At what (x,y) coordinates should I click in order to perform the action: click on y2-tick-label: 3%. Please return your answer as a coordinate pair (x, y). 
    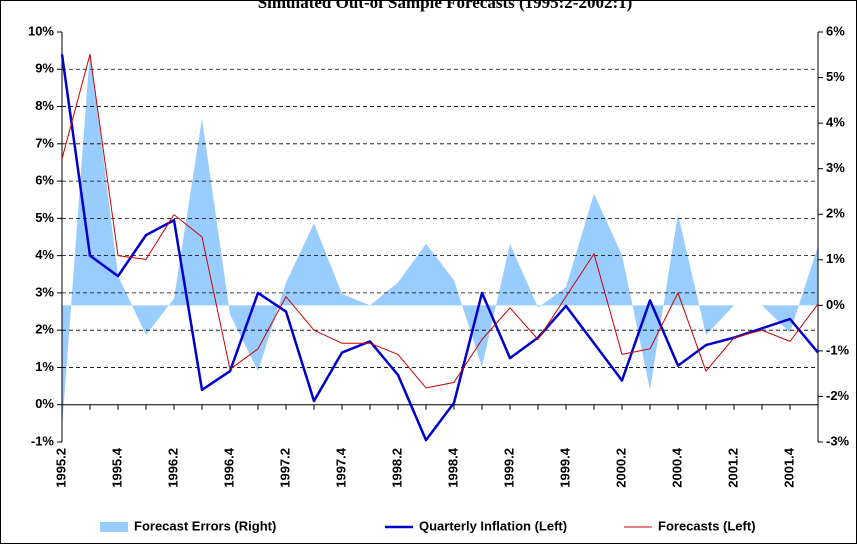
    Looking at the image, I should click on (835, 167).